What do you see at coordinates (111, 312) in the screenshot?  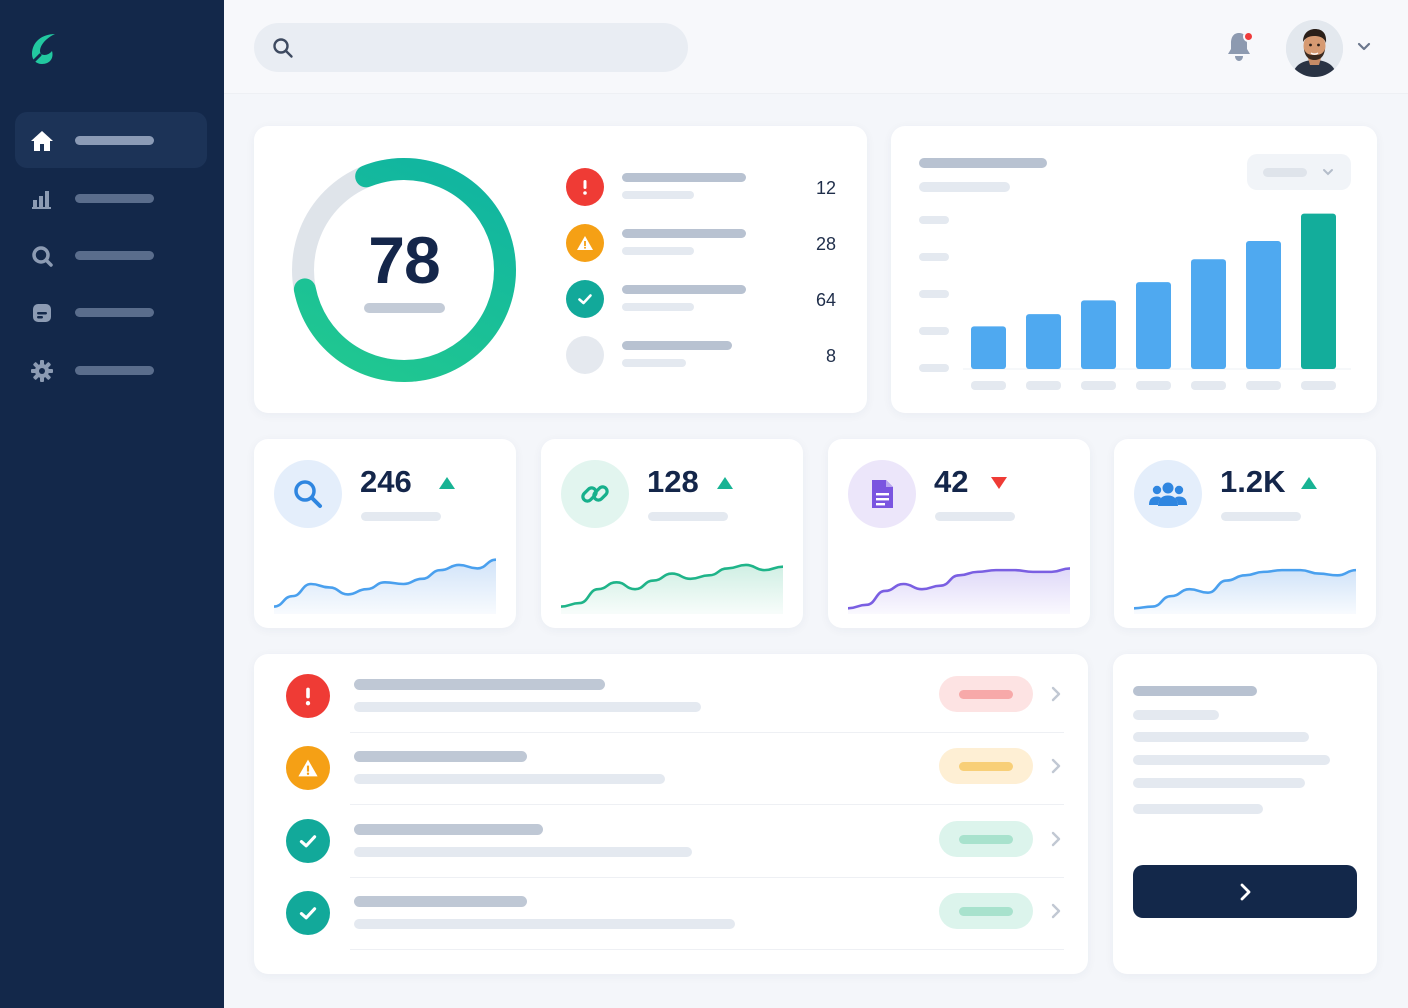 I see `sidebar-item-messages` at bounding box center [111, 312].